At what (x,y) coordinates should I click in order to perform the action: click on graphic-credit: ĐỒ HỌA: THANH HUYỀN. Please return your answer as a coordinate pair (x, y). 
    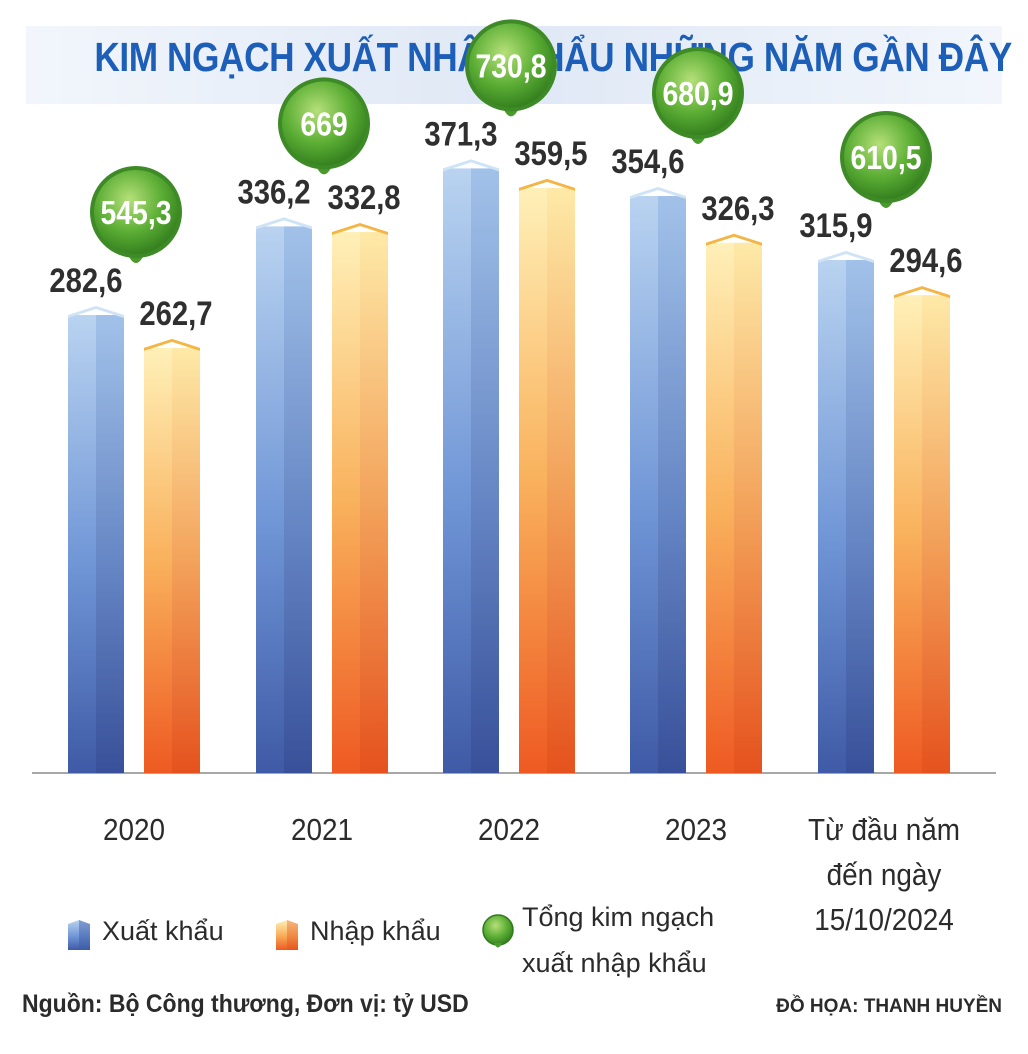
    Looking at the image, I should click on (889, 1006).